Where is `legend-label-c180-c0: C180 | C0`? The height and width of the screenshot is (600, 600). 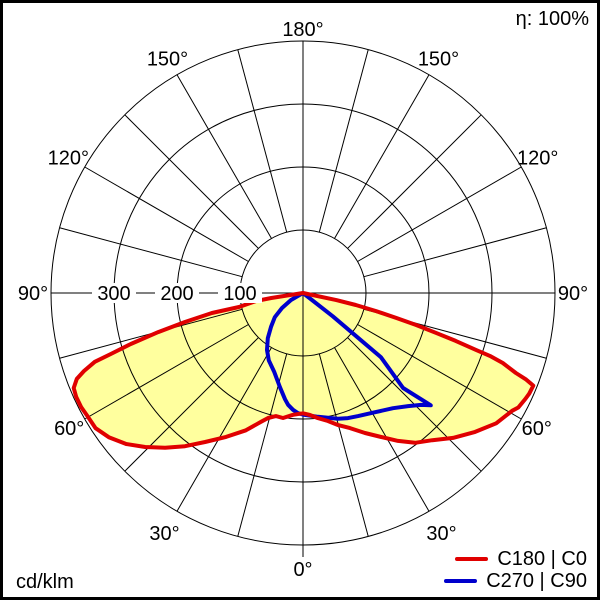 legend-label-c180-c0: C180 | C0 is located at coordinates (542, 558).